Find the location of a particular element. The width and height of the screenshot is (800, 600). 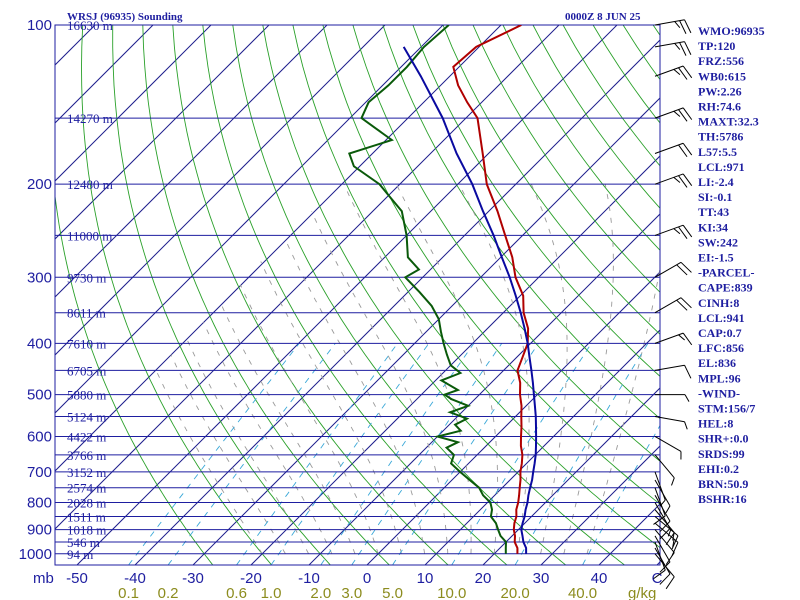

parcel-trace is located at coordinates (470, 300).